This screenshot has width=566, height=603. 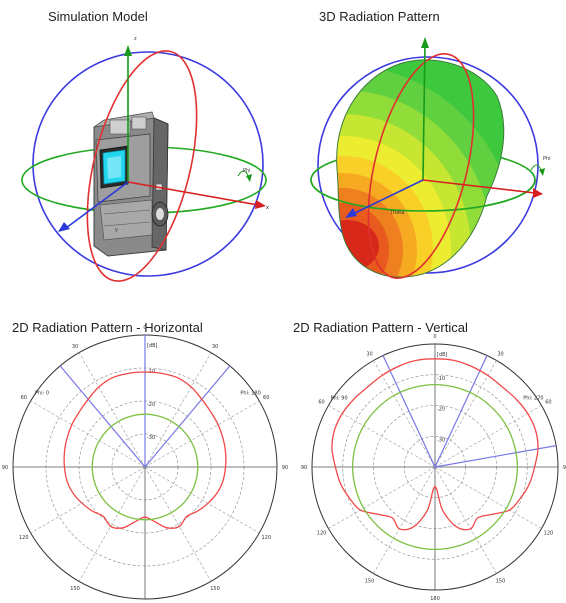 What do you see at coordinates (107, 327) in the screenshot?
I see `panel-title-horizontal: 2D Radiation Pattern - Horizontal` at bounding box center [107, 327].